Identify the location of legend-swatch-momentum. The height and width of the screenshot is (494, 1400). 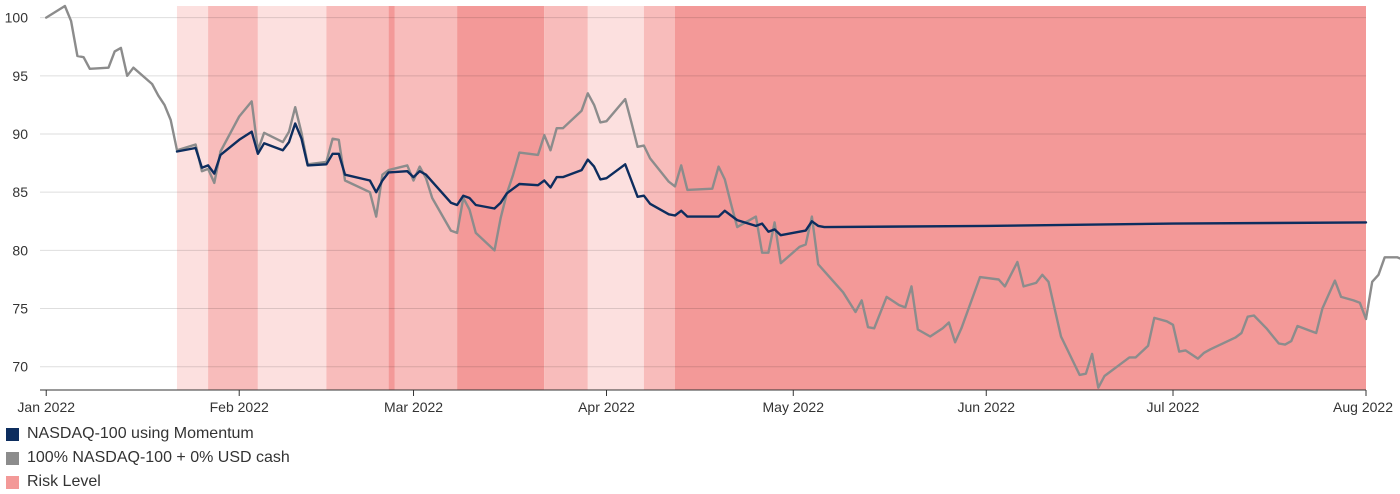
(12, 434).